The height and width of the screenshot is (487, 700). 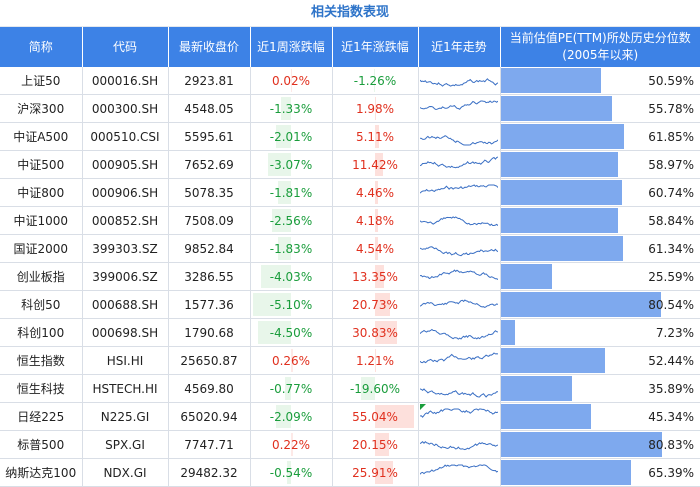 I want to click on cell-code: HSI.HI, so click(x=125, y=361).